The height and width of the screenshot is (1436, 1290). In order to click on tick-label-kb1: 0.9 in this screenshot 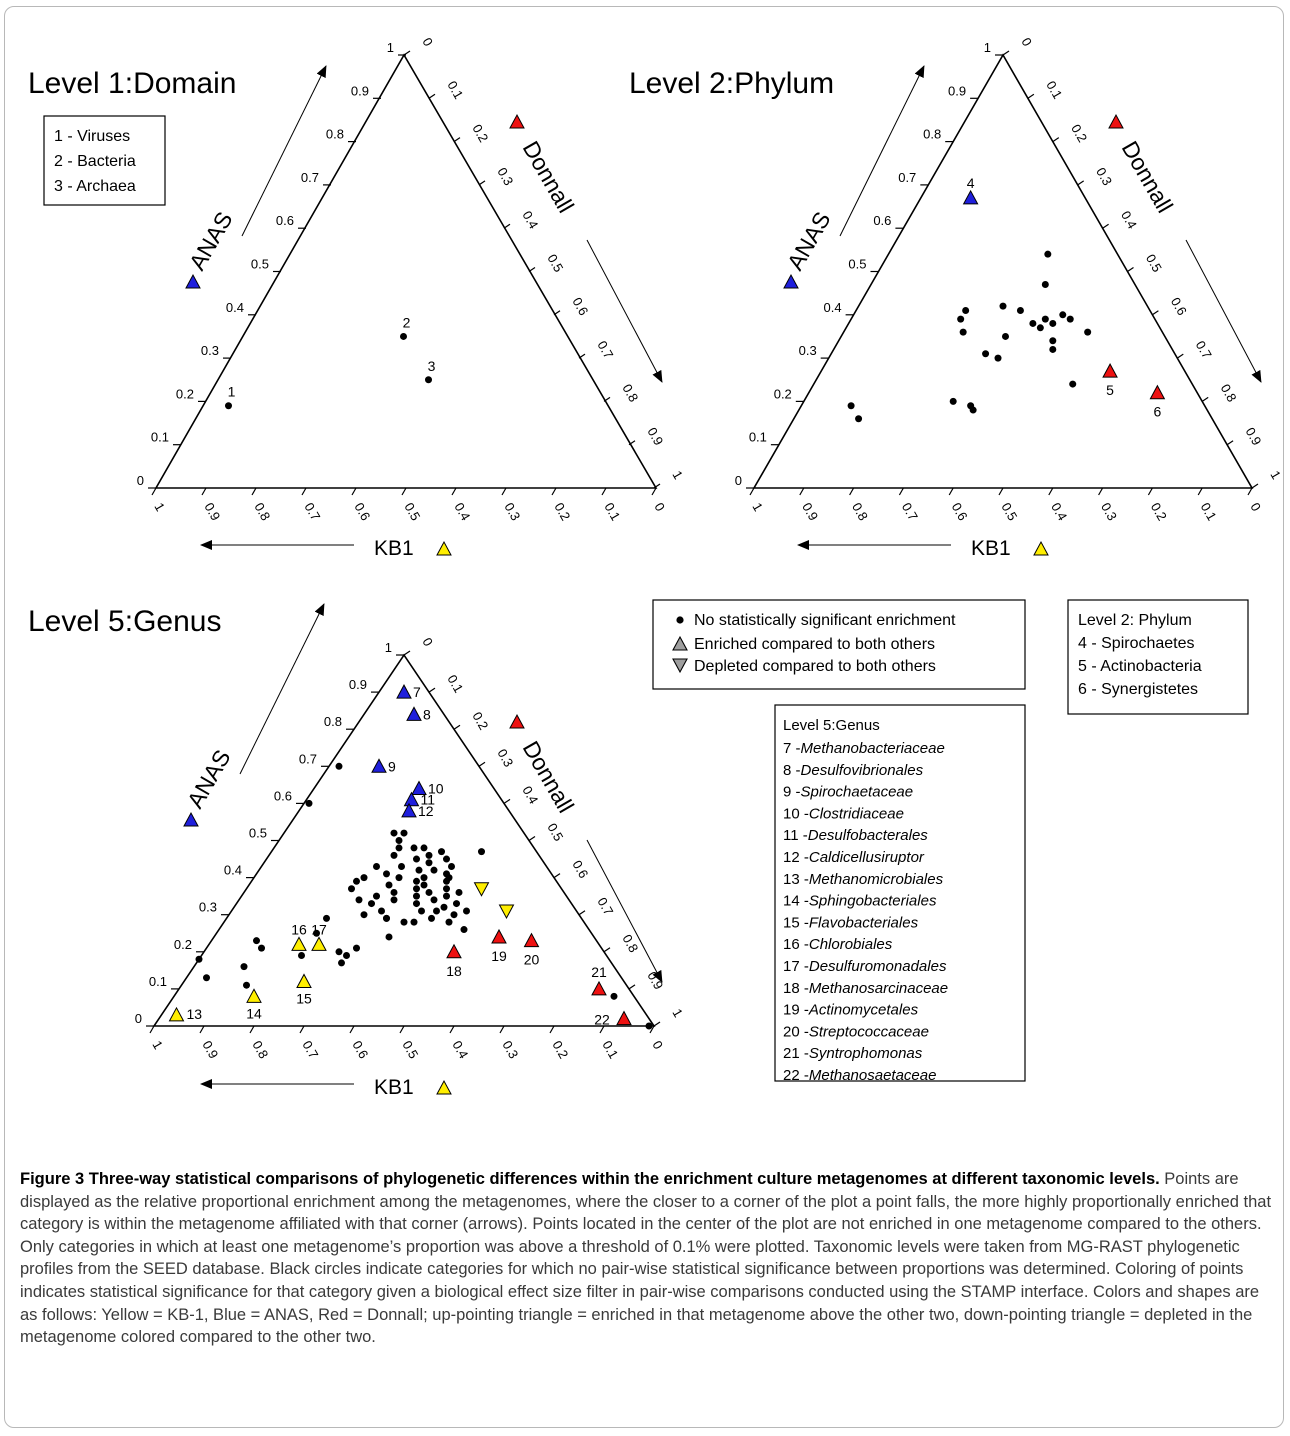, I will do `click(810, 511)`.